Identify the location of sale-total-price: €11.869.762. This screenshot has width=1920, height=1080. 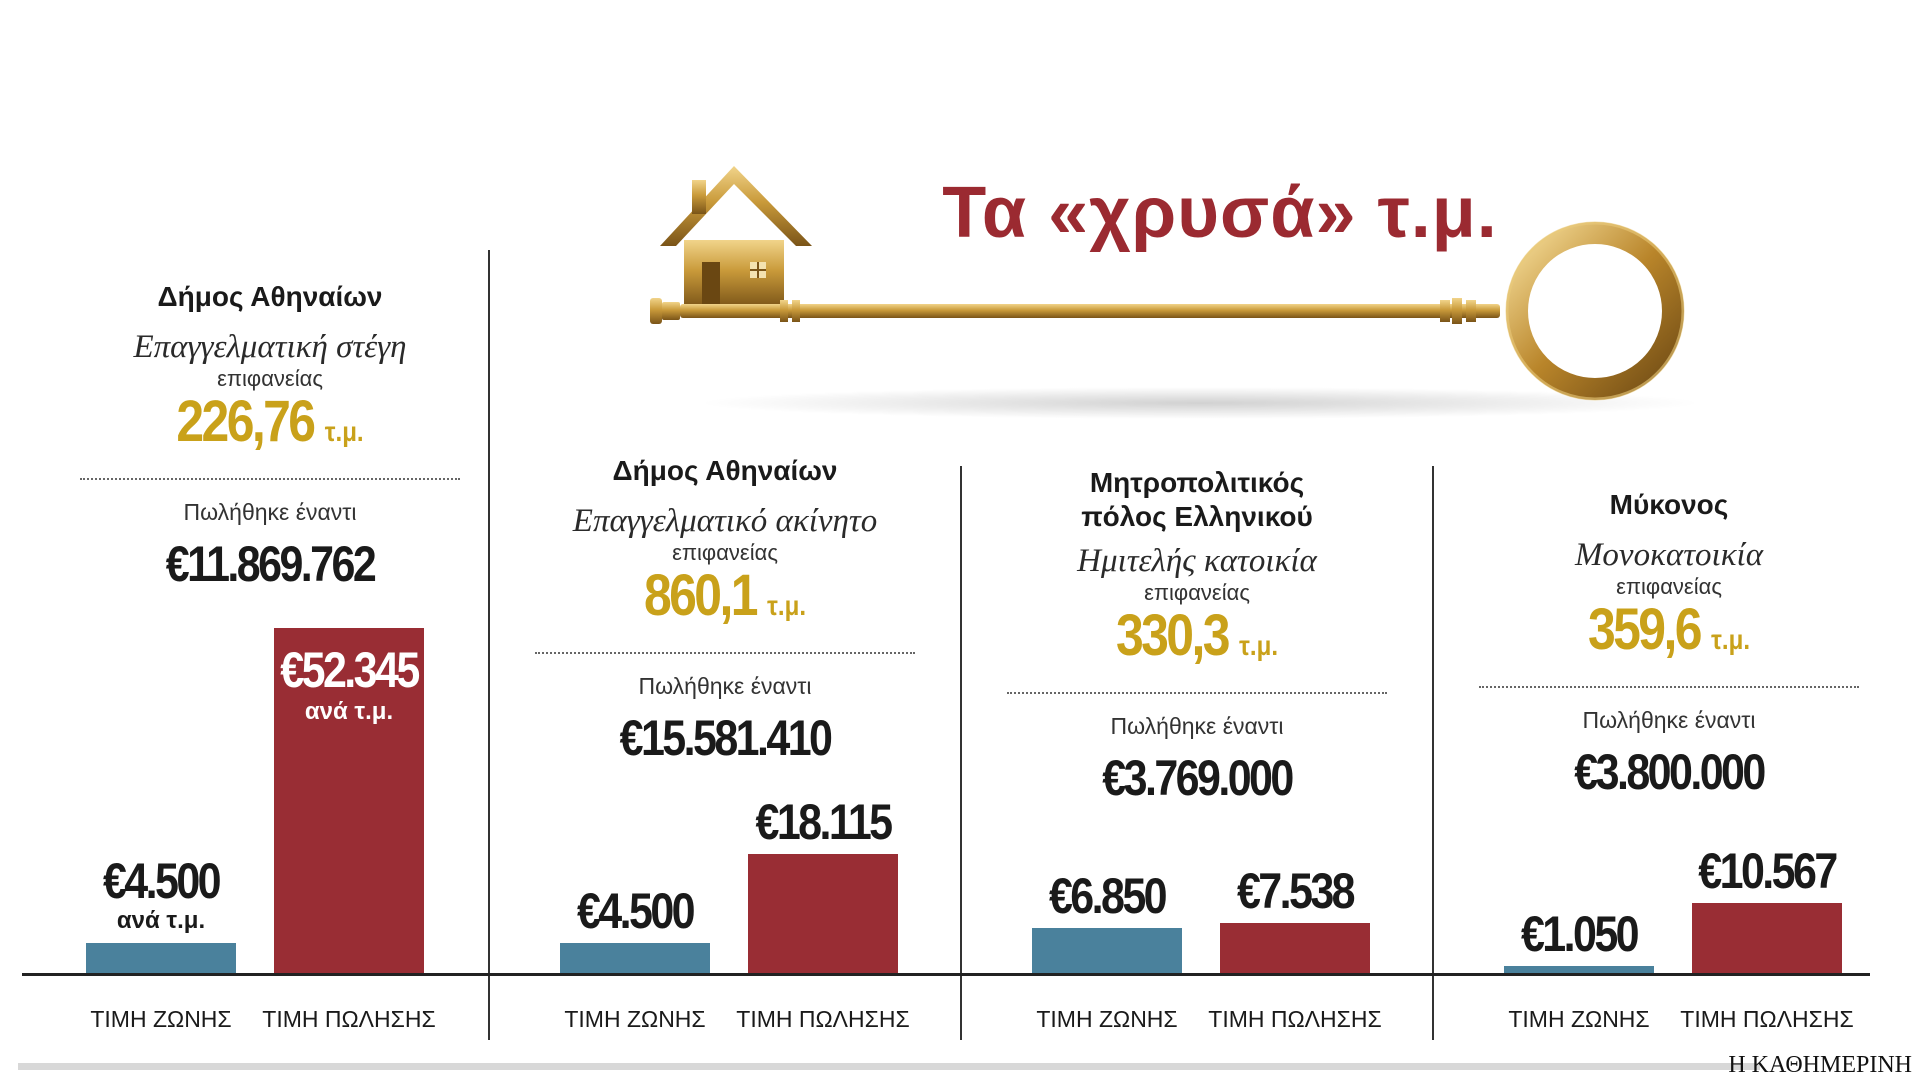
(271, 564).